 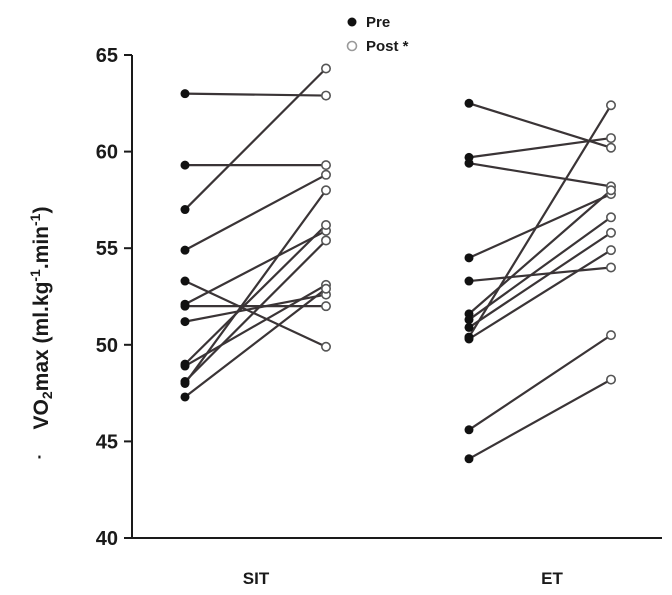 I want to click on x-category-label: ET, so click(x=552, y=578).